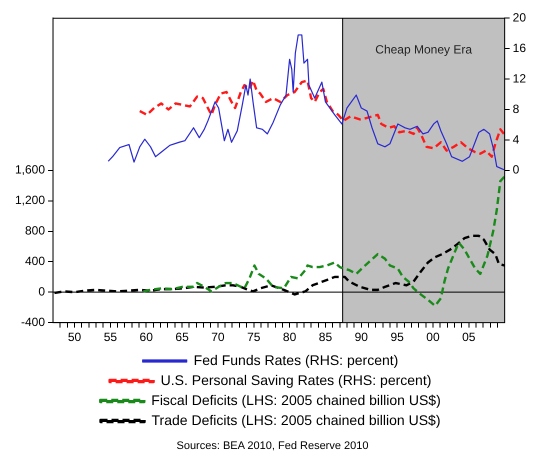  I want to click on y2-tick-label: 8, so click(516, 109).